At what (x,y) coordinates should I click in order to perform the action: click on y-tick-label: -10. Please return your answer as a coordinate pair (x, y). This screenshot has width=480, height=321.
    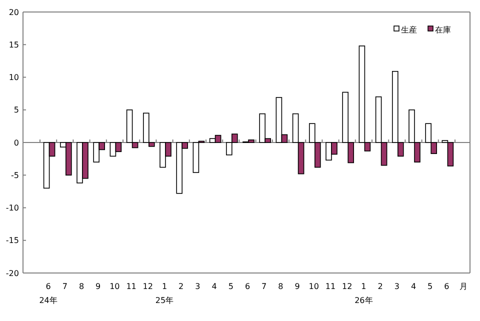
    Looking at the image, I should click on (12, 208).